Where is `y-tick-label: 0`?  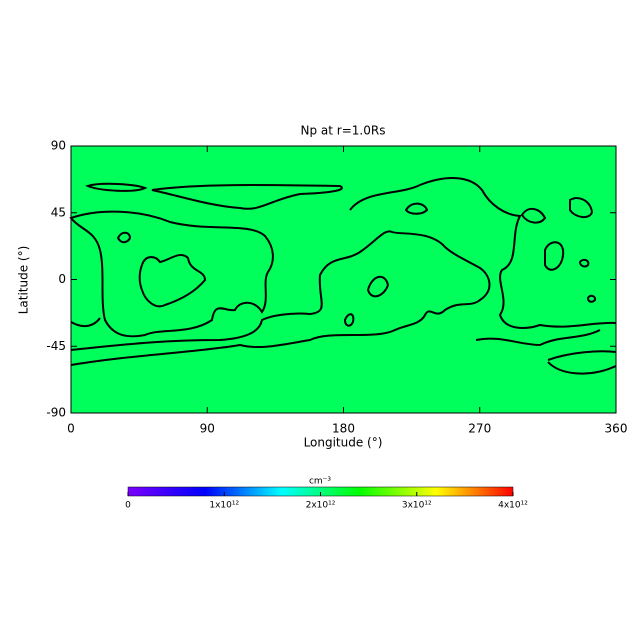 y-tick-label: 0 is located at coordinates (62, 279).